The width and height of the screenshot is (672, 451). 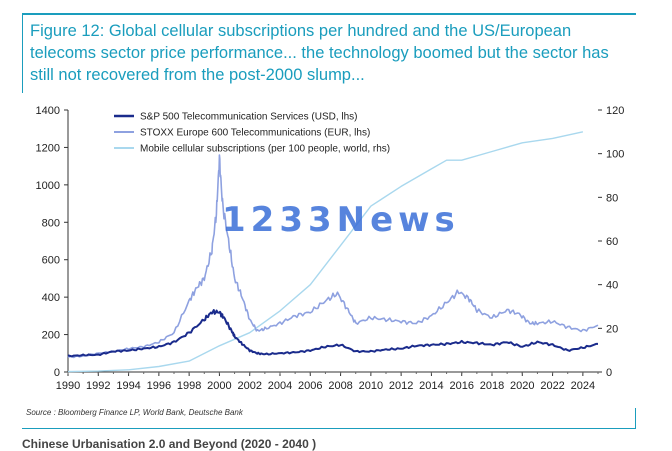 I want to click on y-tick-left-label: 400, so click(x=51, y=298).